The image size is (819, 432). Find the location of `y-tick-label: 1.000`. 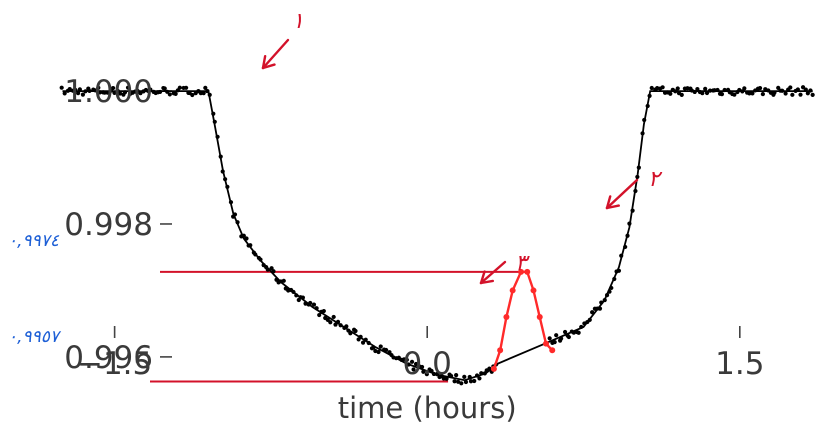

y-tick-label: 1.000 is located at coordinates (108, 92).